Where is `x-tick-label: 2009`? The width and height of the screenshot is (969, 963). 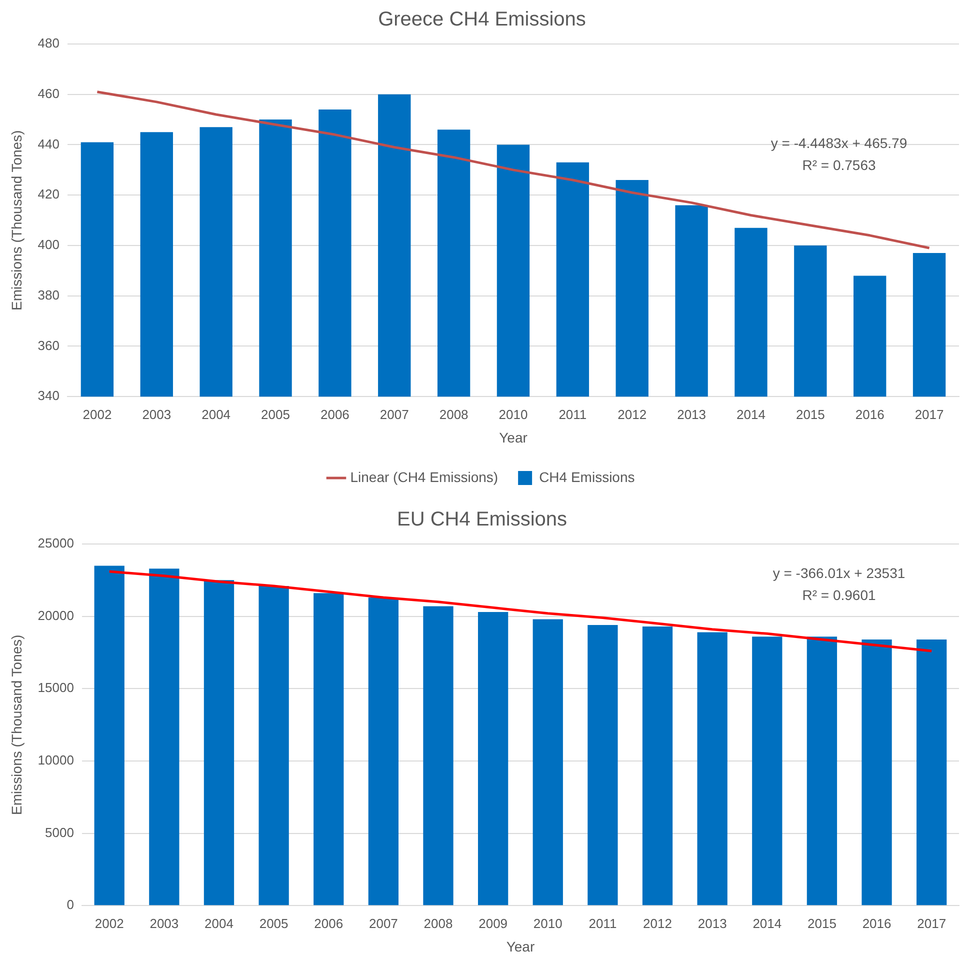 x-tick-label: 2009 is located at coordinates (493, 923).